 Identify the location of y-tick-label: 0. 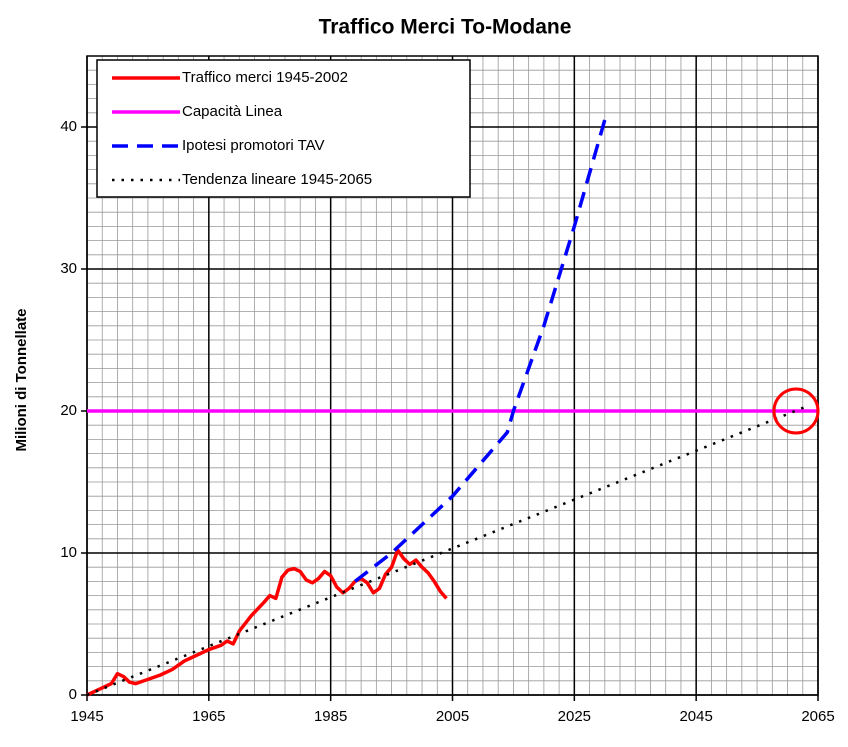
(73, 694).